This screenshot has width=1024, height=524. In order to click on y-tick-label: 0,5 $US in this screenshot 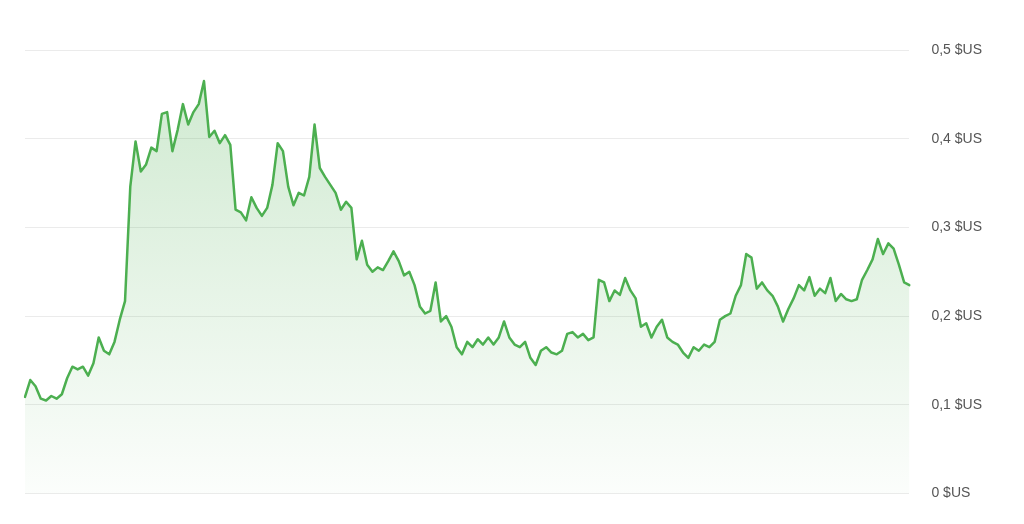, I will do `click(957, 48)`.